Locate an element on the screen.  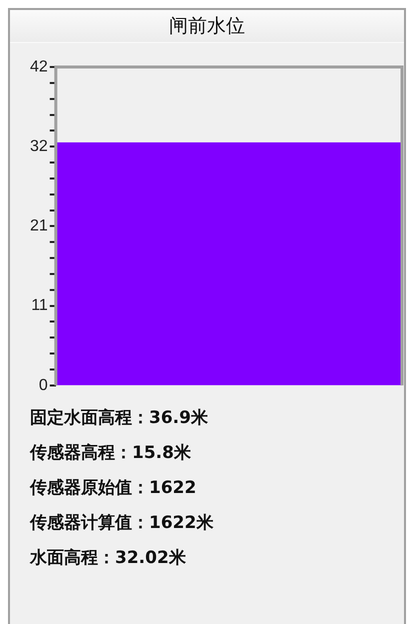
text: 传感器高程：15.8米 is located at coordinates (111, 453).